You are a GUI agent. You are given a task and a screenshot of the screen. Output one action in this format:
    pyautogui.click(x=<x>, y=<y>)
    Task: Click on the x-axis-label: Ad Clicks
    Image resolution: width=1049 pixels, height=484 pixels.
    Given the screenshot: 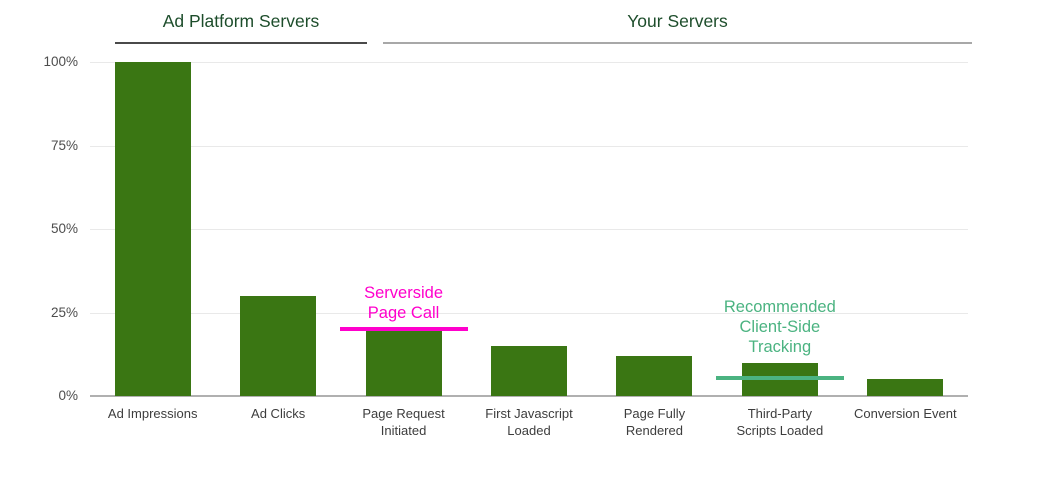 What is the action you would take?
    pyautogui.click(x=278, y=413)
    